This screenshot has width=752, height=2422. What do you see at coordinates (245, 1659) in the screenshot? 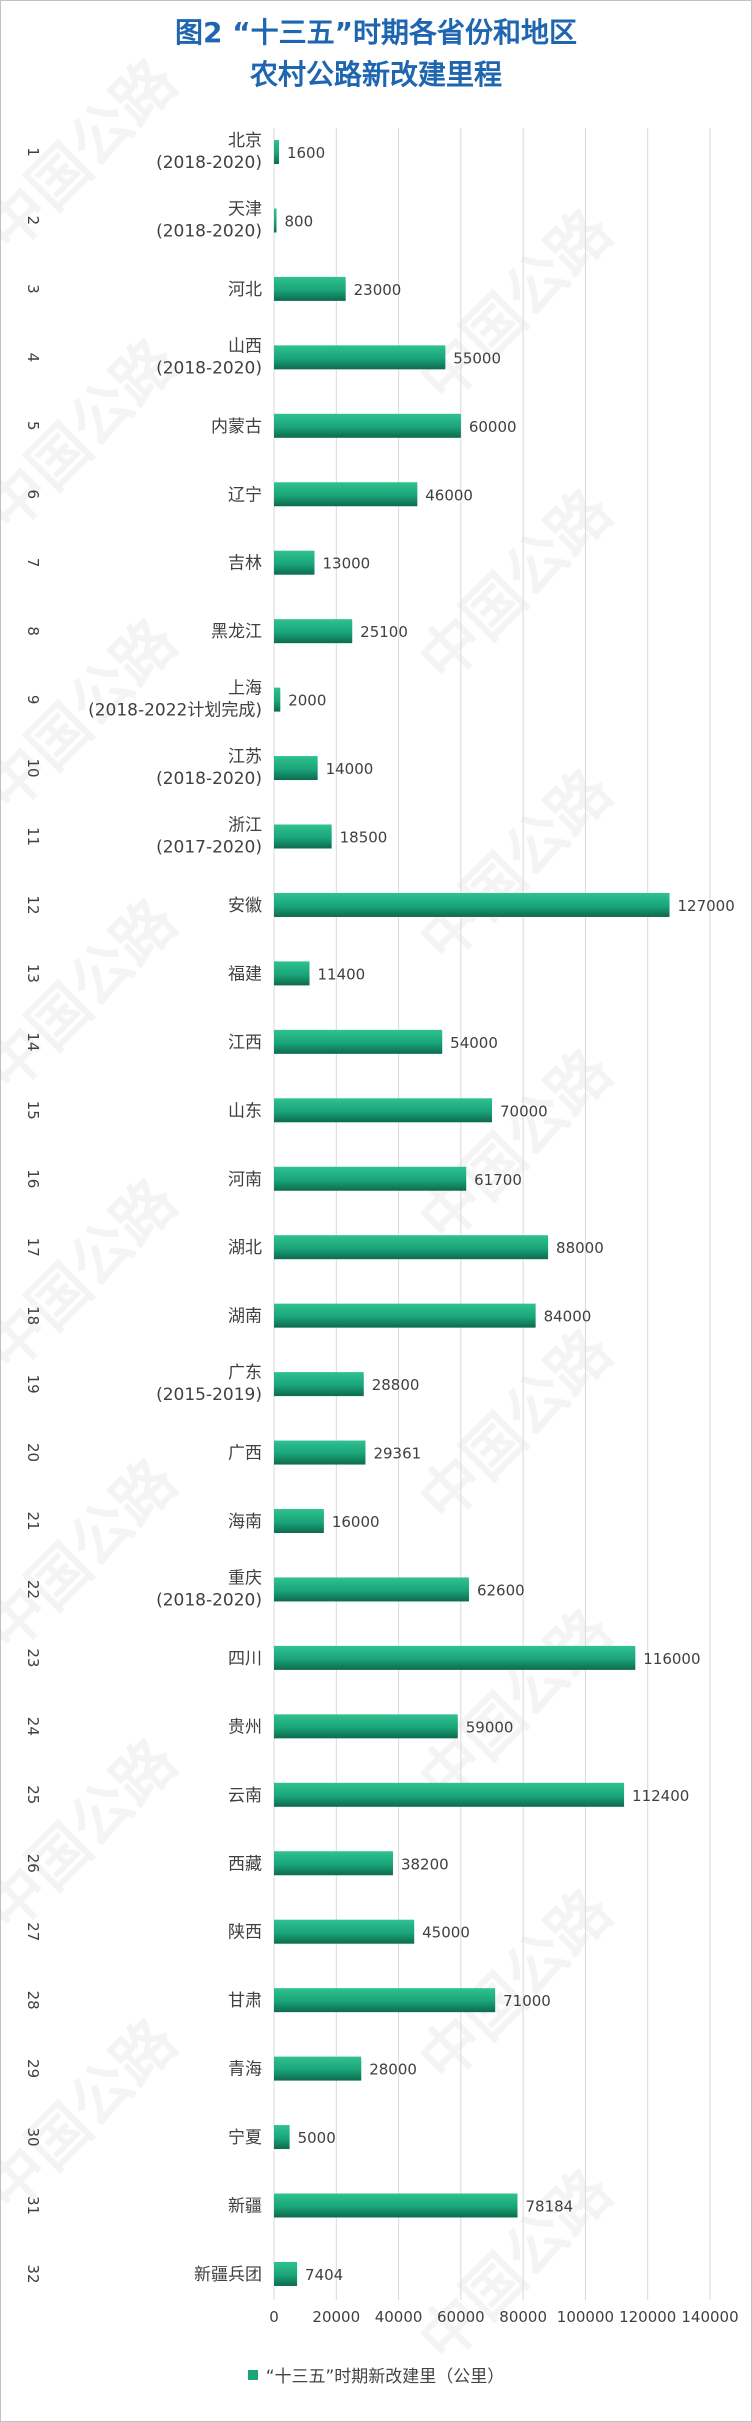
I see `category-label: 四川` at bounding box center [245, 1659].